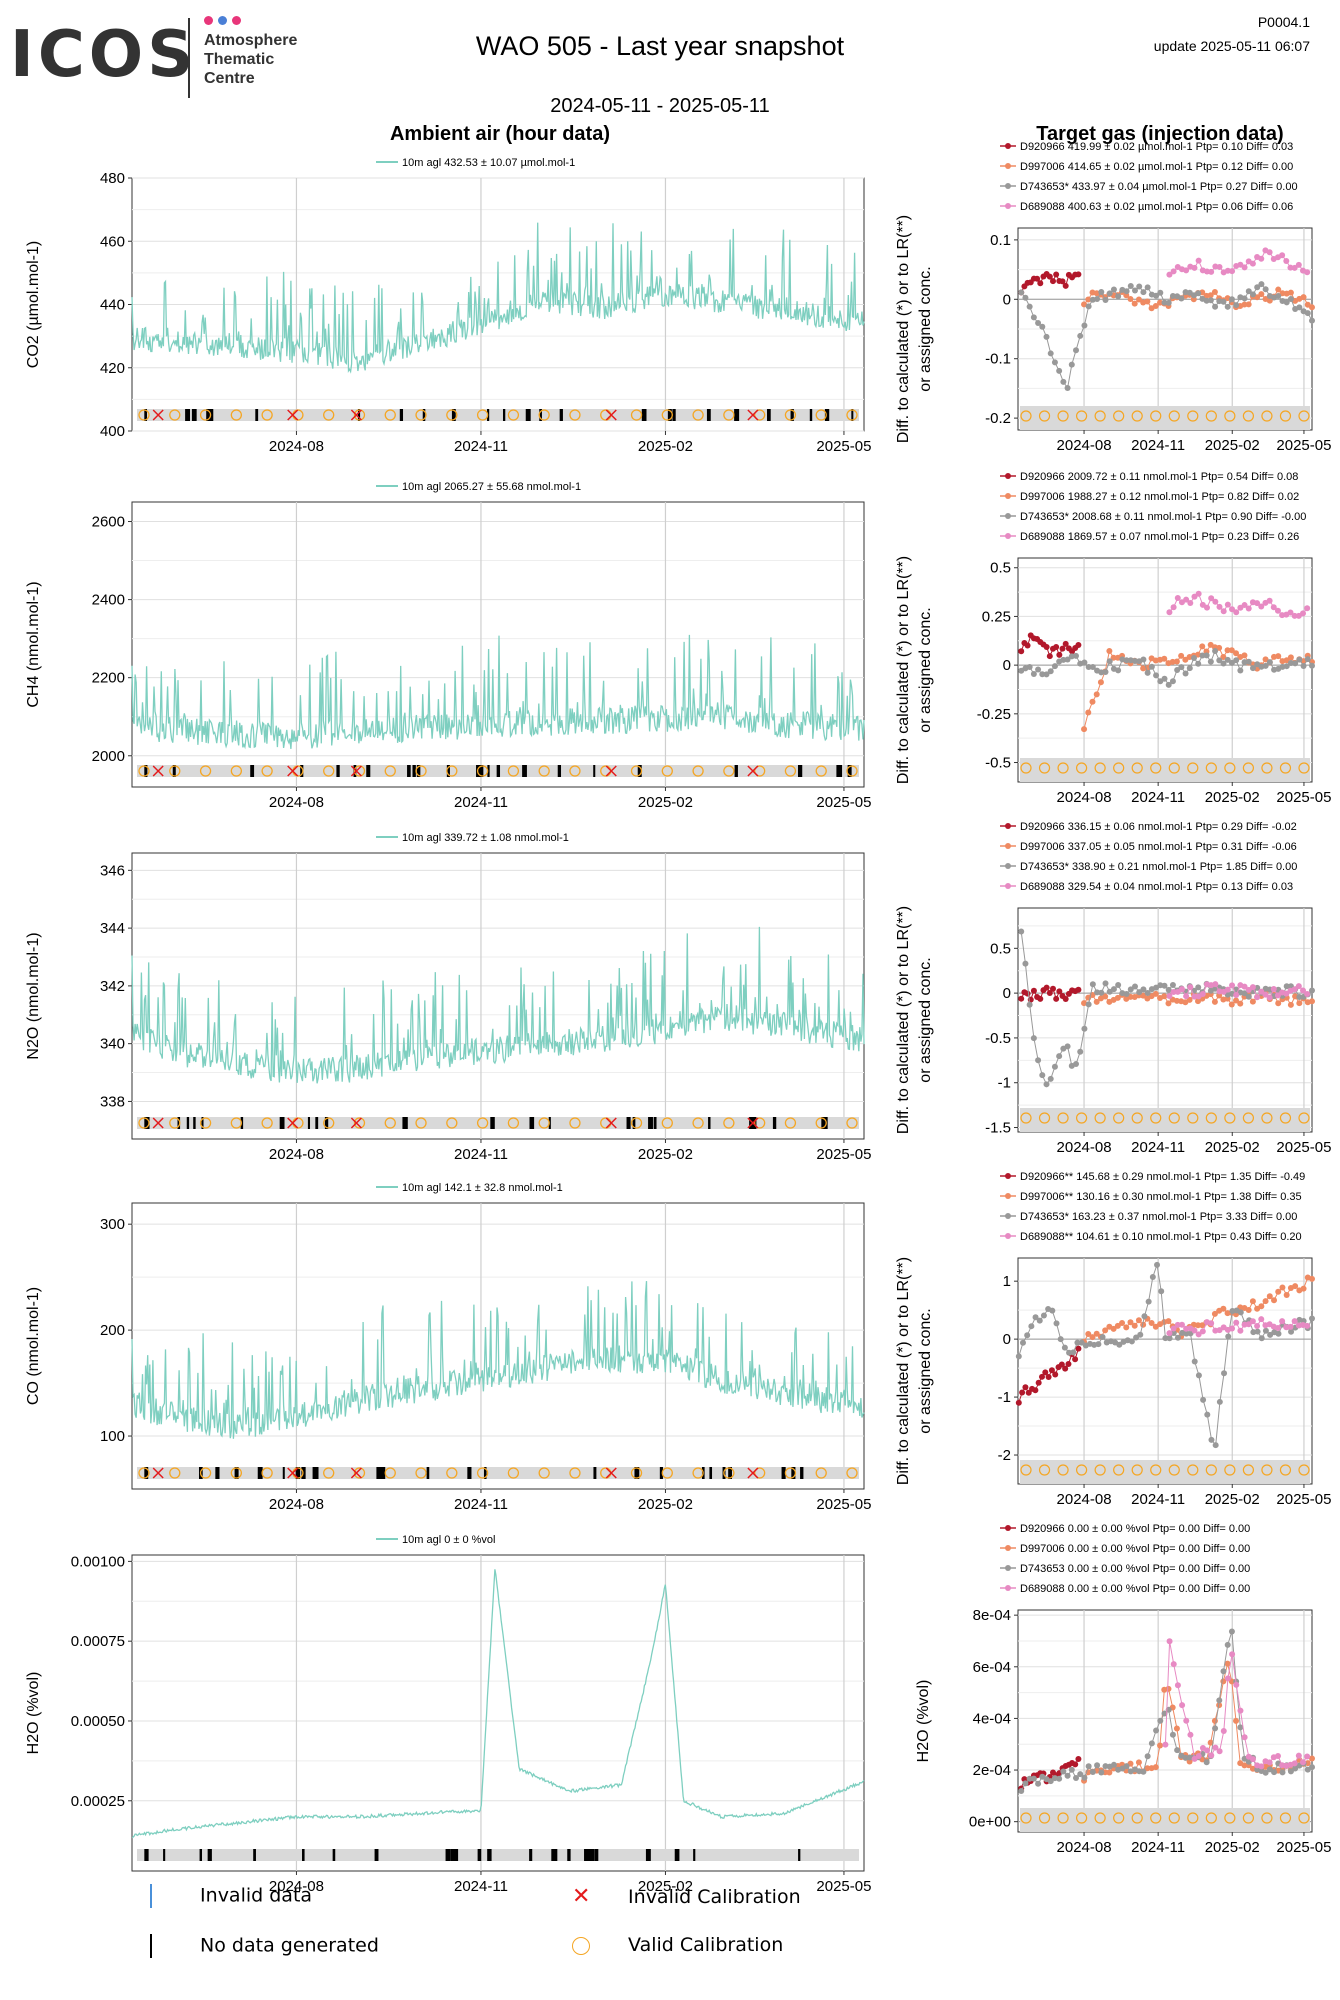 This screenshot has height=2000, width=1340. I want to click on n2o_ambient-legend-label: 10m agl 339.72 ± 1.08 nmol.mol-1, so click(485, 838).